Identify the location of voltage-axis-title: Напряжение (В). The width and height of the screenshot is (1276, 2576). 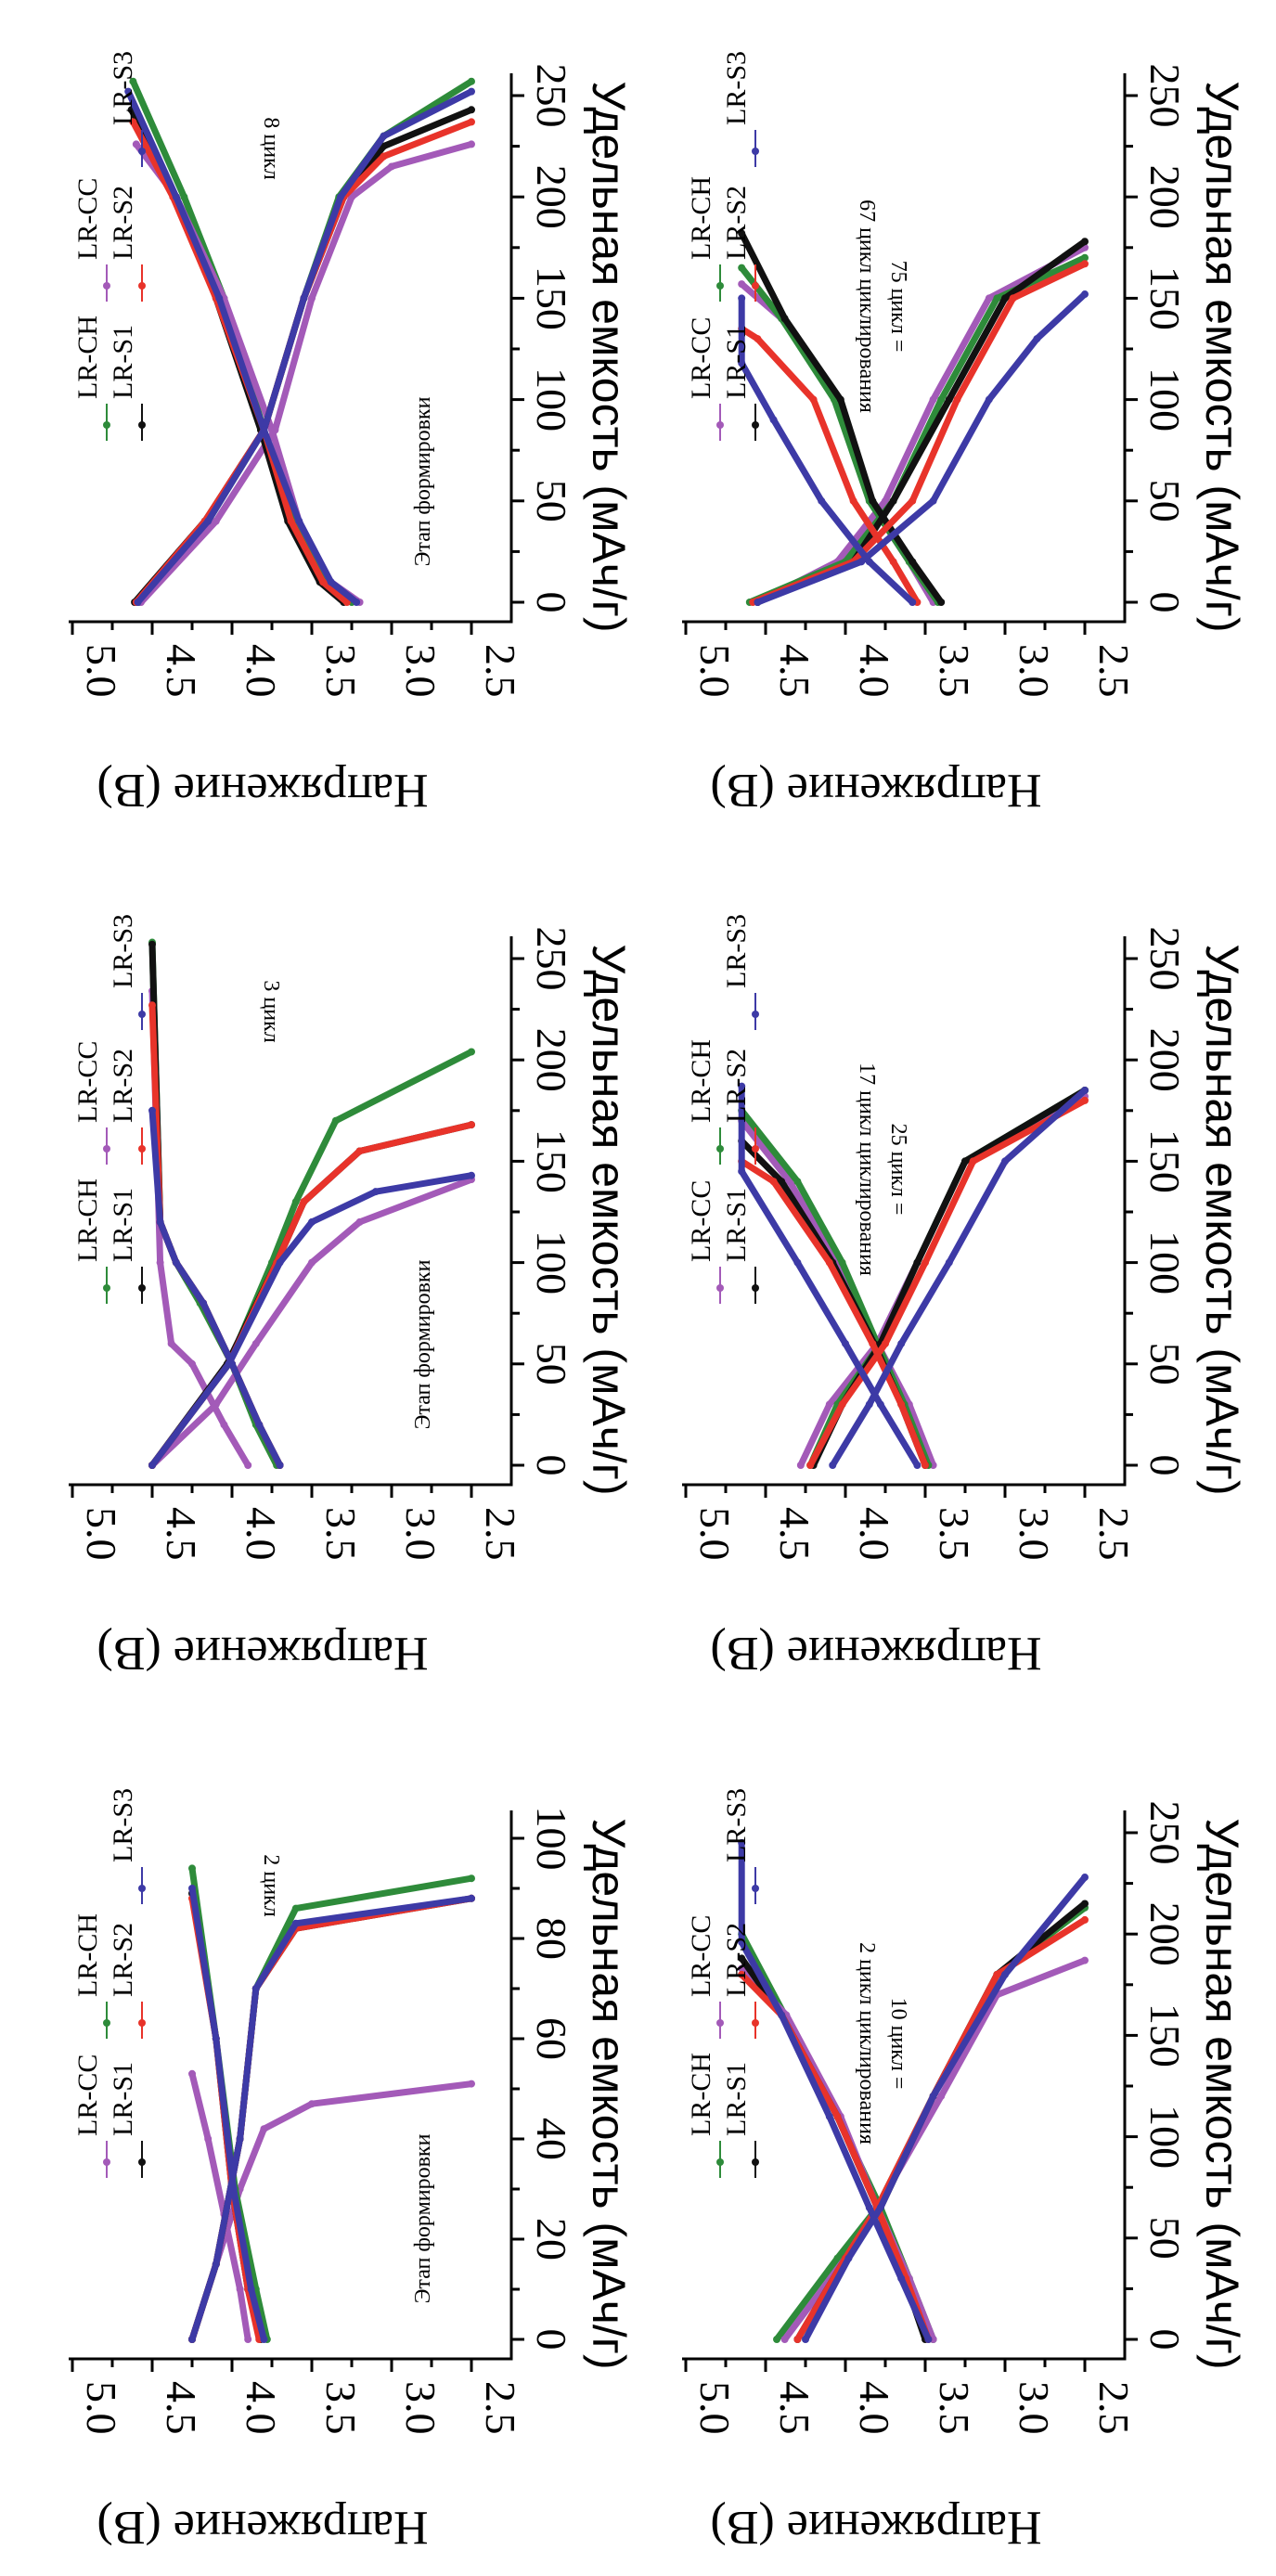
(262, 2528).